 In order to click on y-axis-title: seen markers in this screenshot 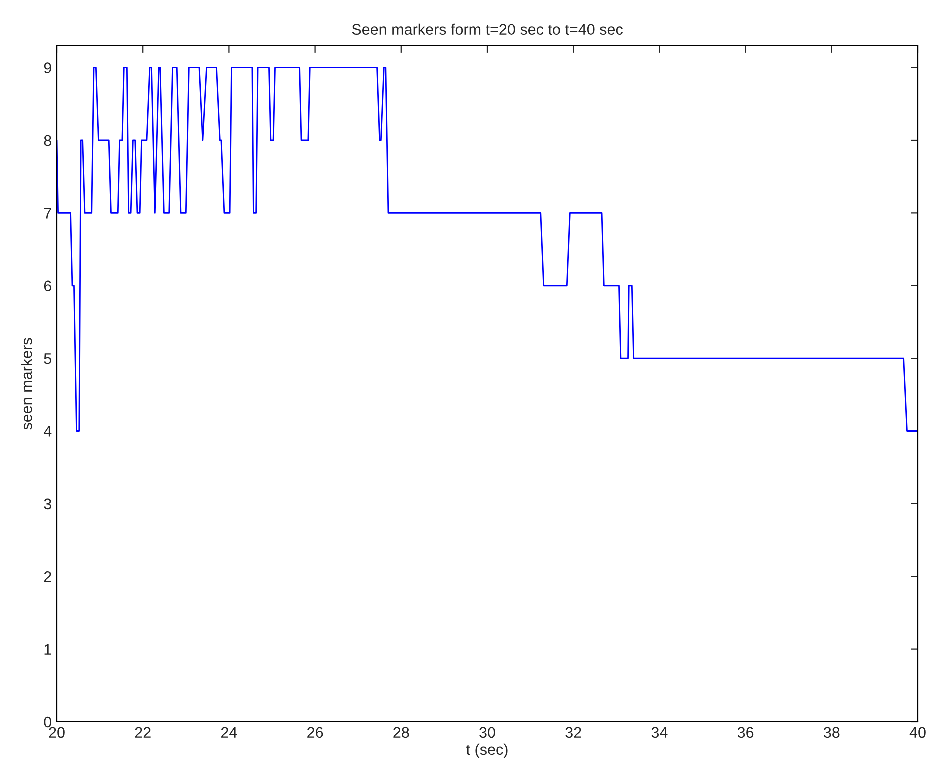, I will do `click(26, 384)`.